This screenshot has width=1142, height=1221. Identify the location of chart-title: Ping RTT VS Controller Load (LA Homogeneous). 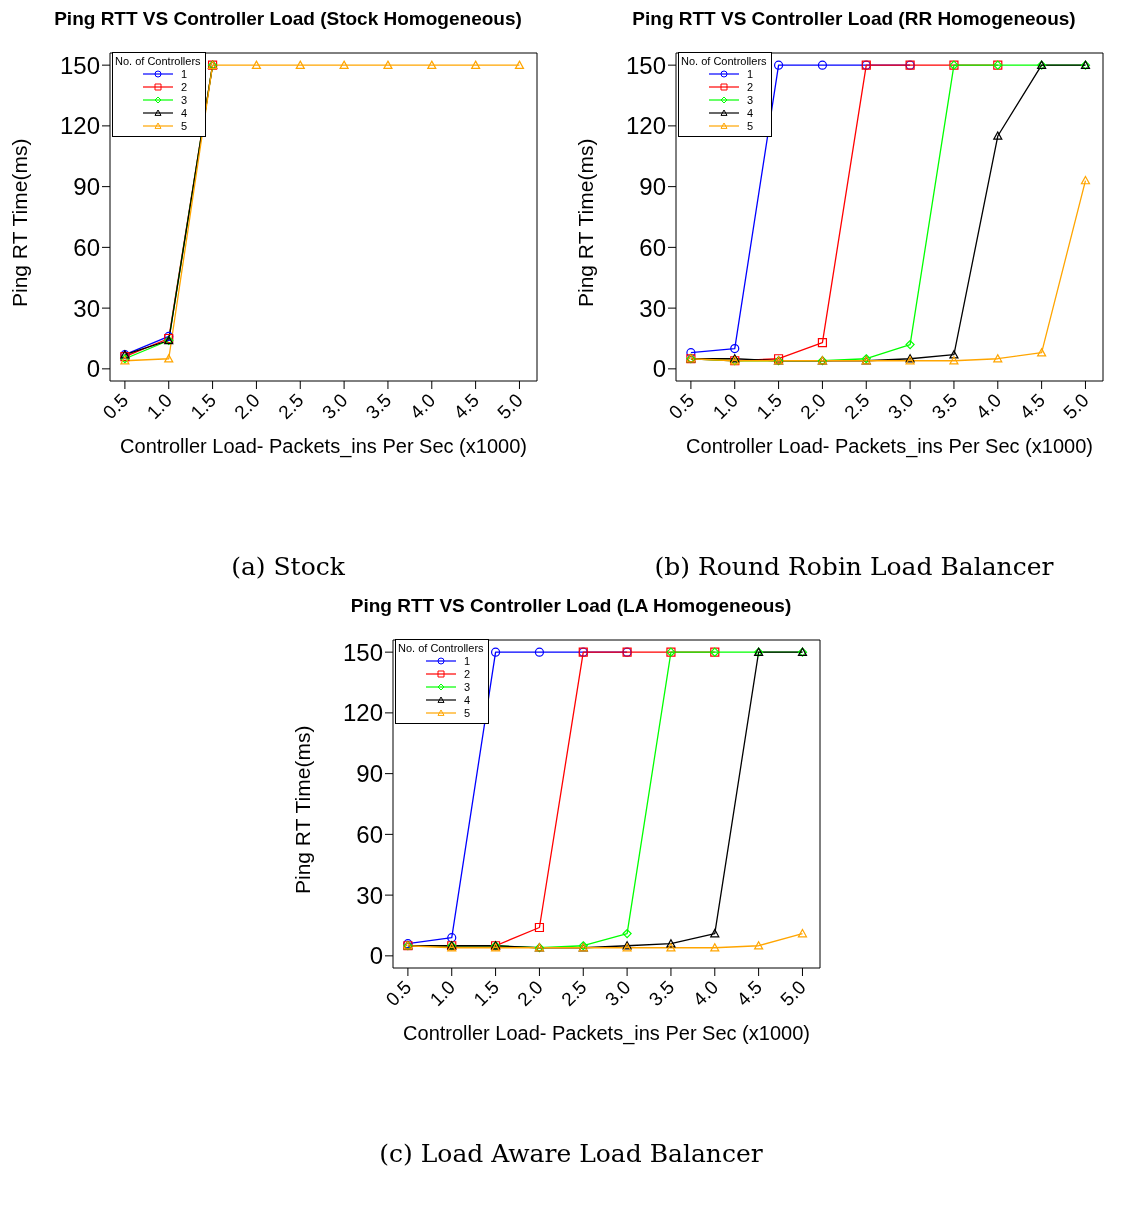
(571, 606).